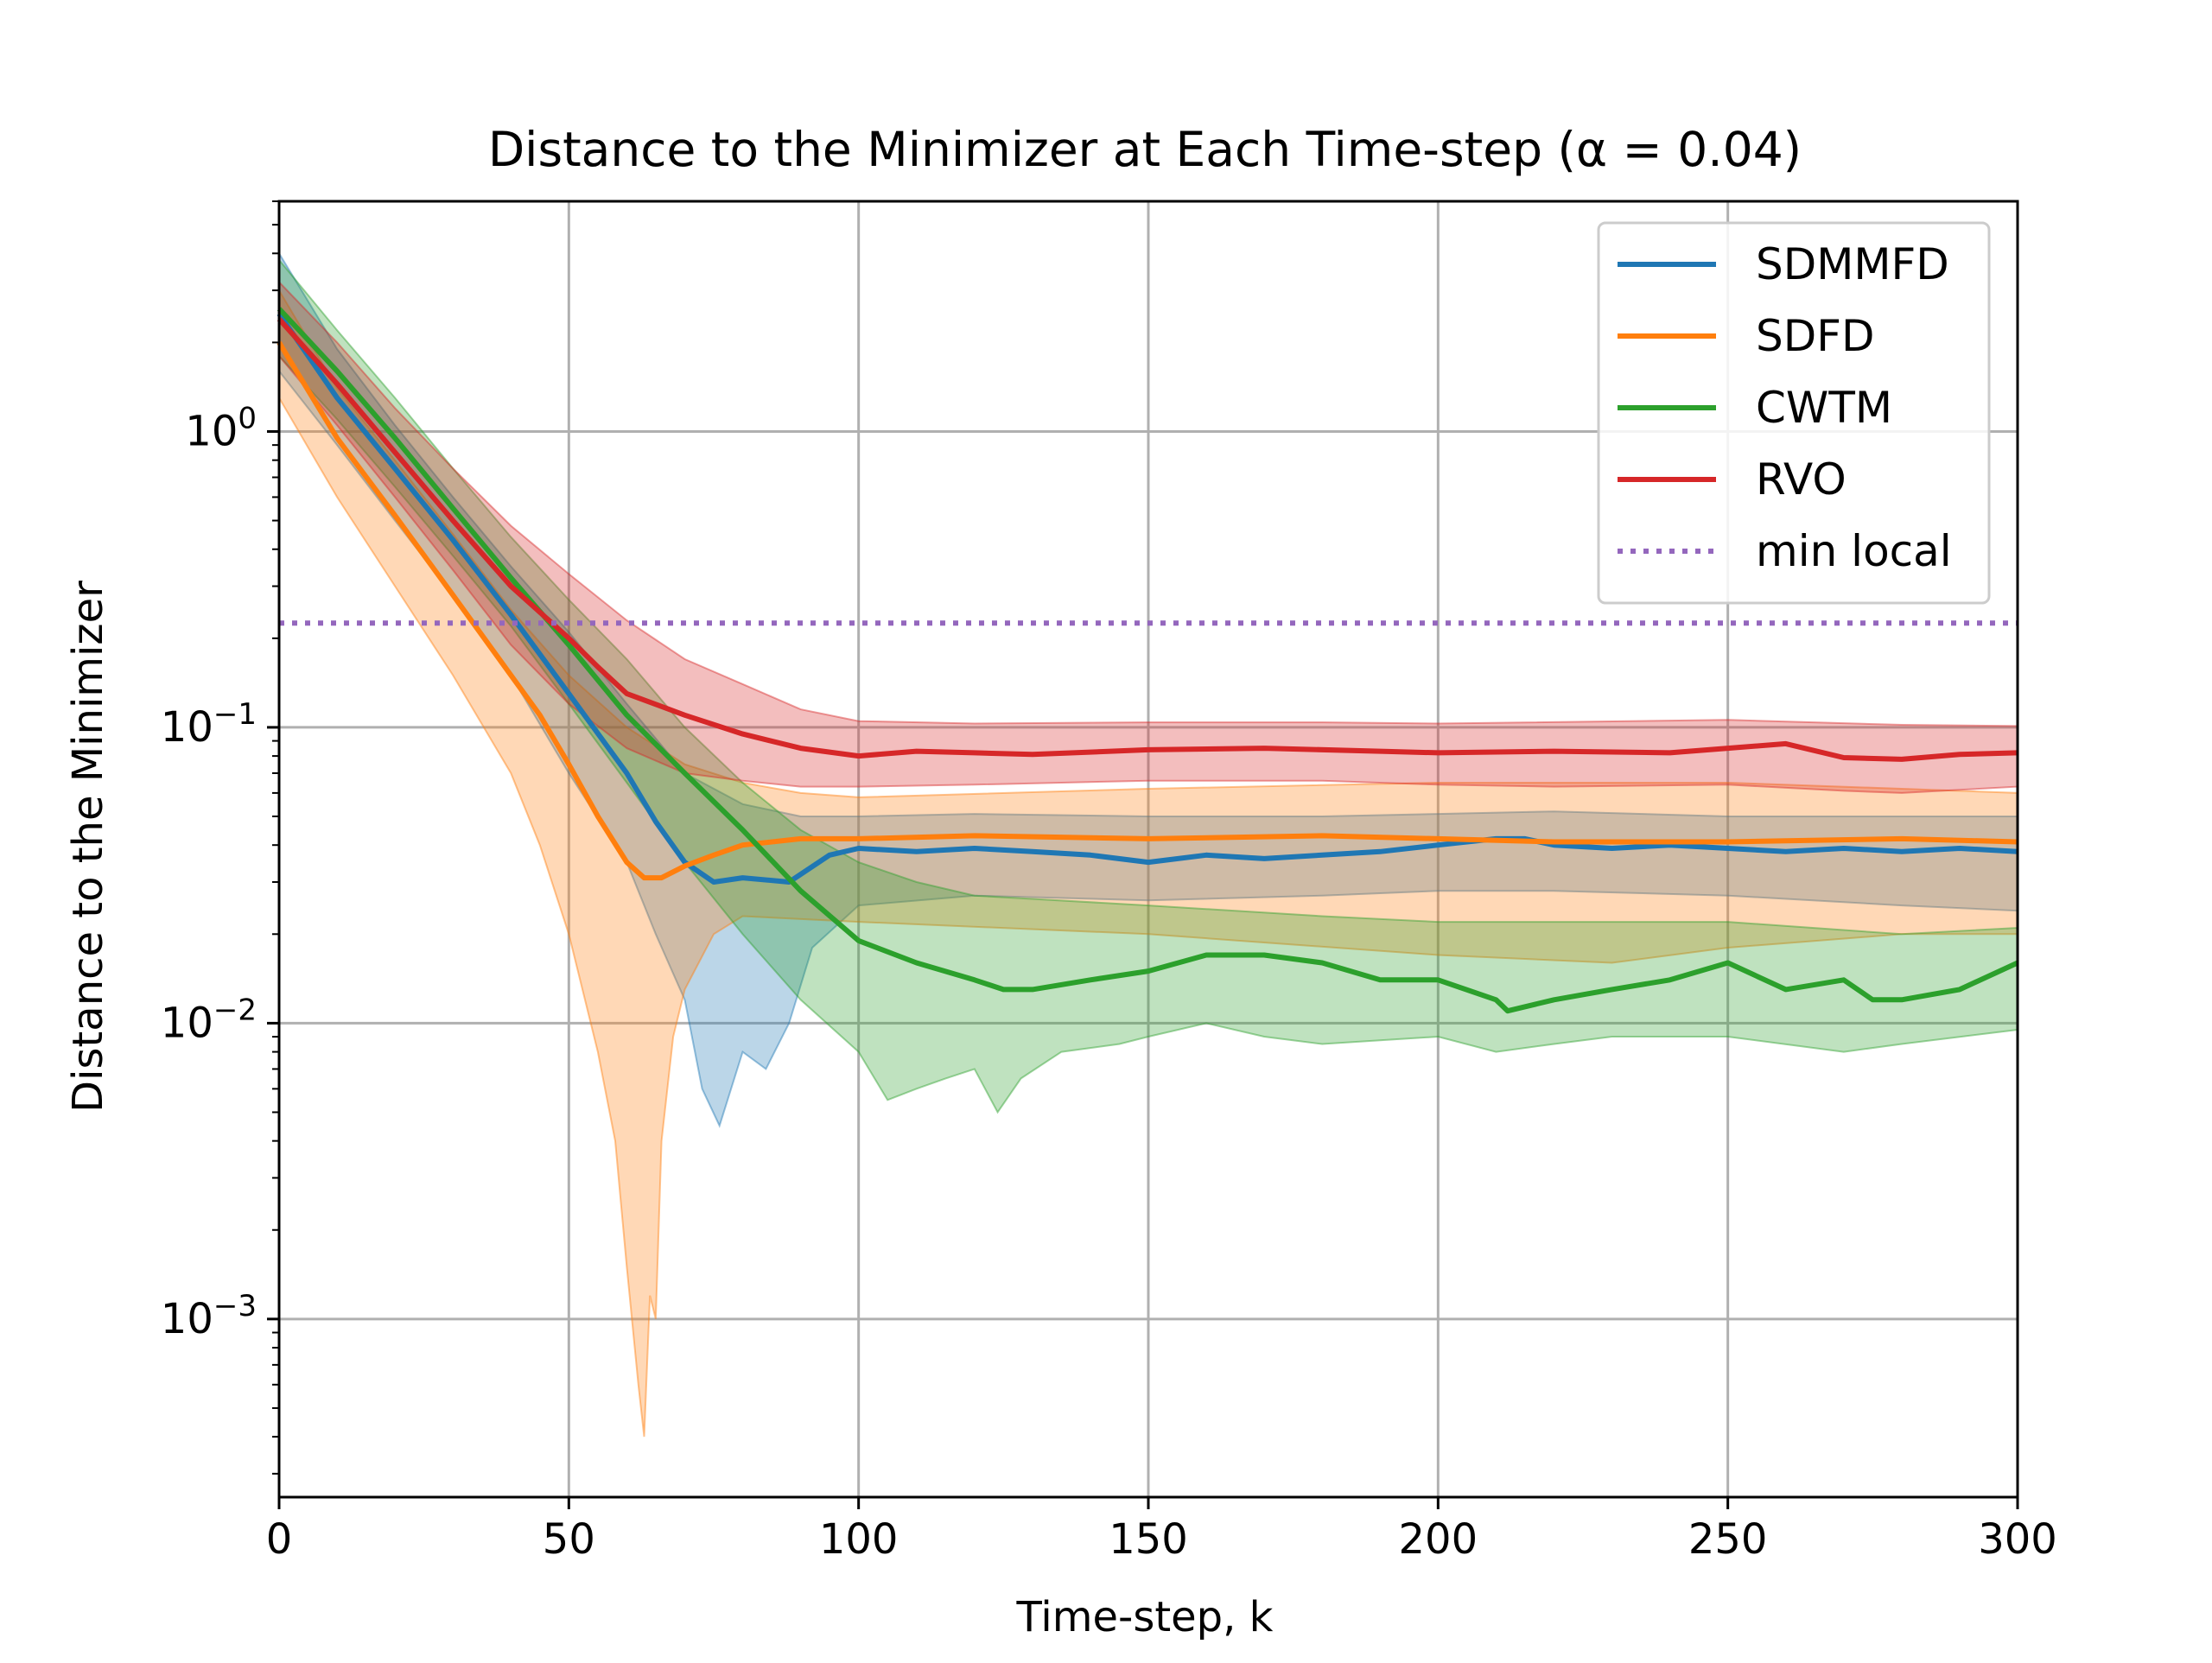 This screenshot has height=1663, width=2212. I want to click on x-tick-label: 0, so click(279, 1540).